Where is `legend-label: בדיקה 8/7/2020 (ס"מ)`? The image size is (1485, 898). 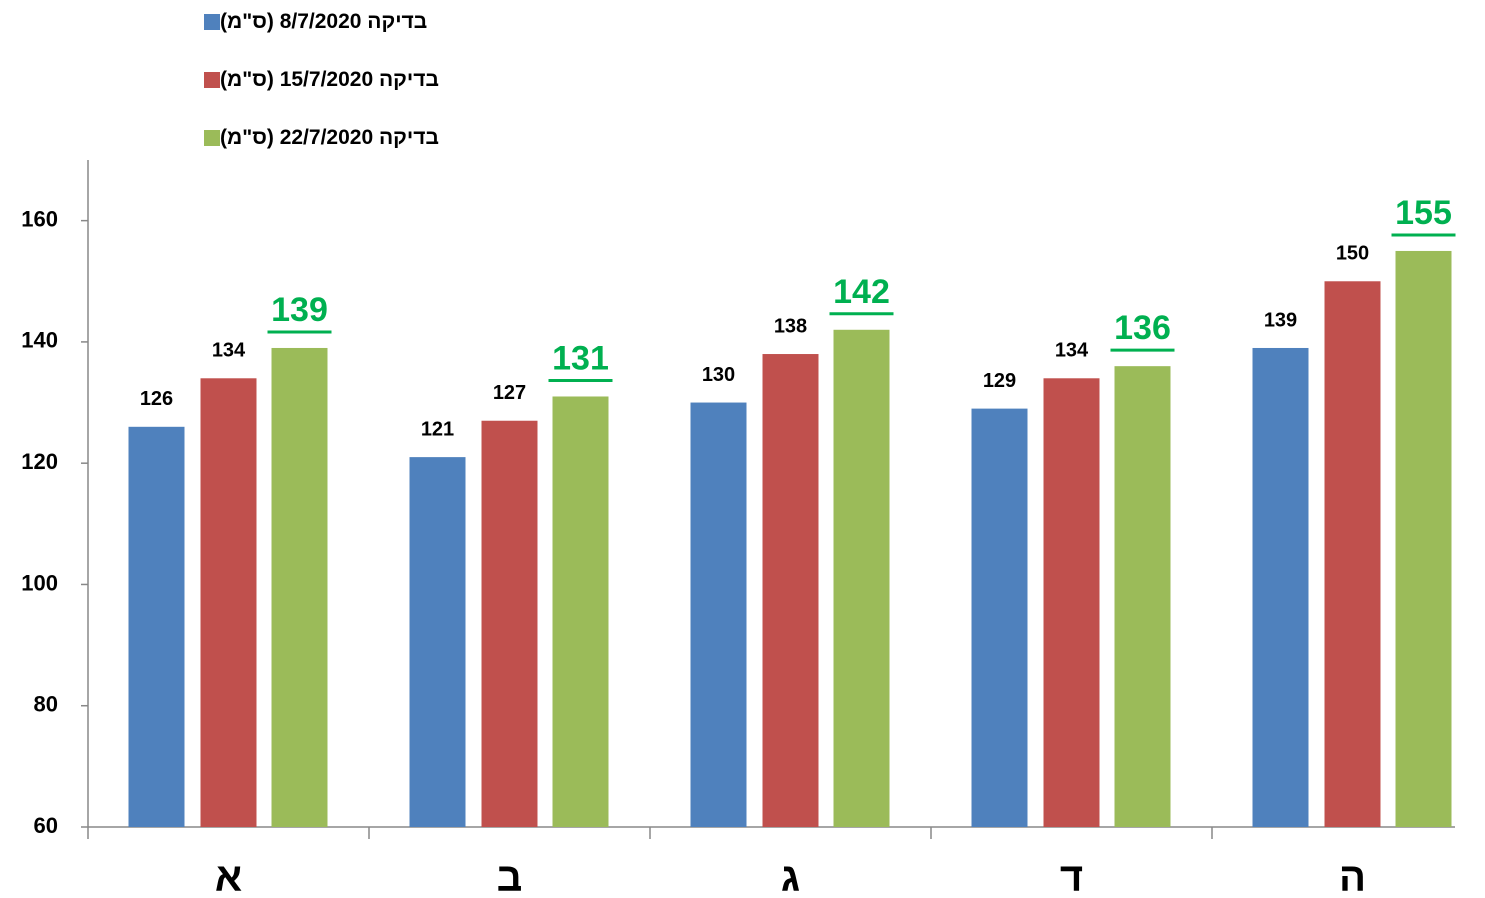 legend-label: בדיקה 8/7/2020 (ס"מ) is located at coordinates (324, 21).